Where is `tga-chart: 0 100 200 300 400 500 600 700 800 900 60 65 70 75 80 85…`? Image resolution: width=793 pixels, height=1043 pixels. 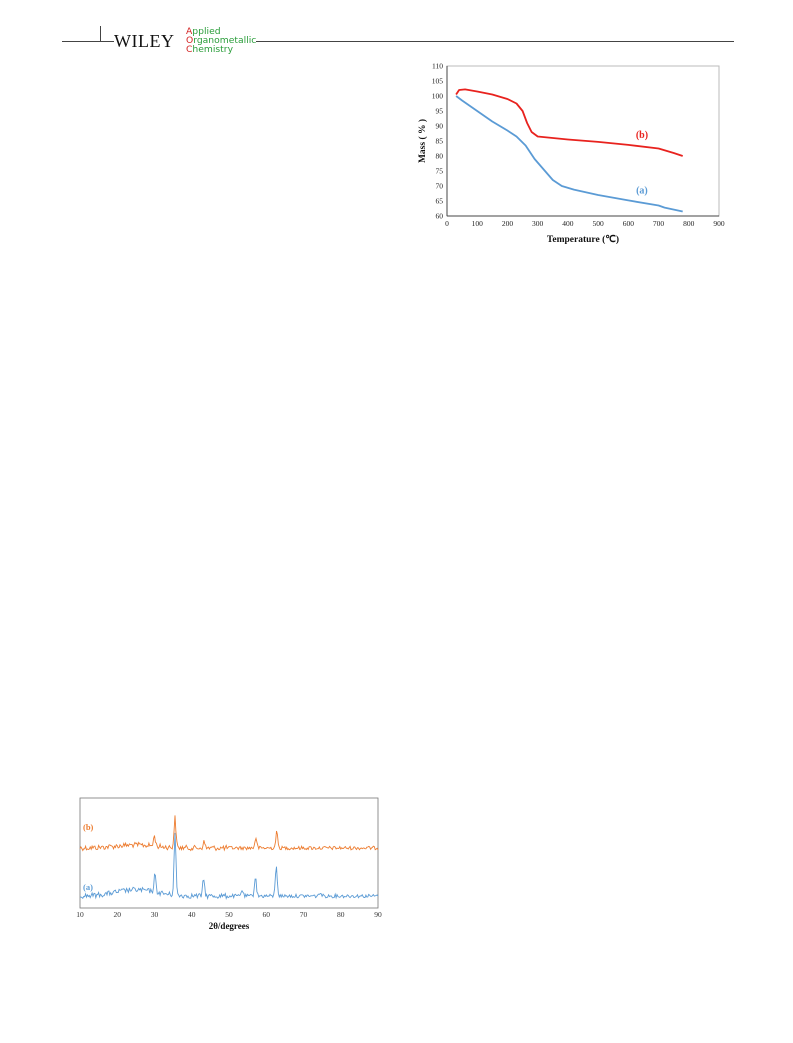 tga-chart: 0 100 200 300 400 500 600 700 800 900 60 65 70 75 80 85… is located at coordinates (571, 154).